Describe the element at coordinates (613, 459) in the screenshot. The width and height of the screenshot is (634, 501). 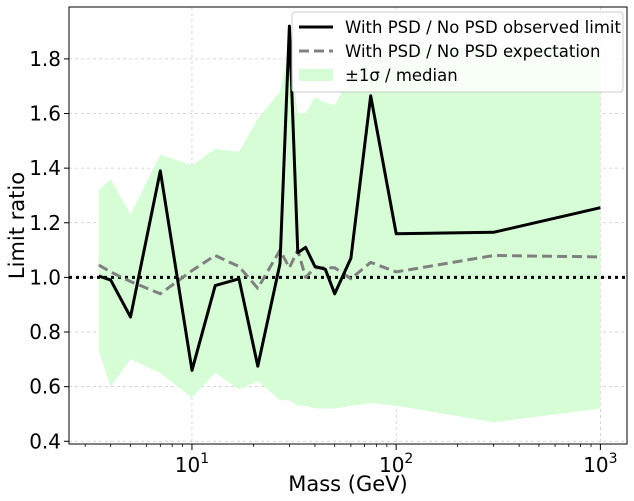
I see `x-tick-label-exponent: 3` at that location.